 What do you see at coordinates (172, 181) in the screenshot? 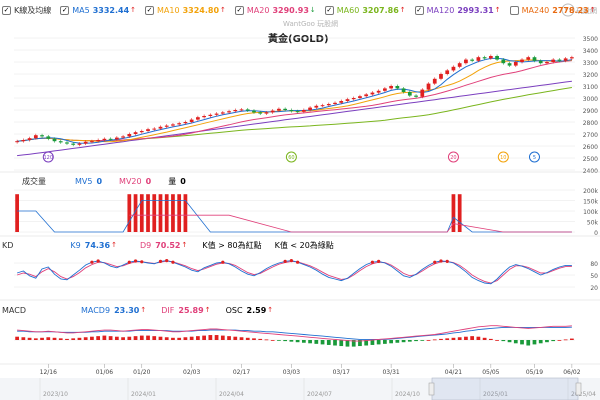
I see `volume-name: 量` at bounding box center [172, 181].